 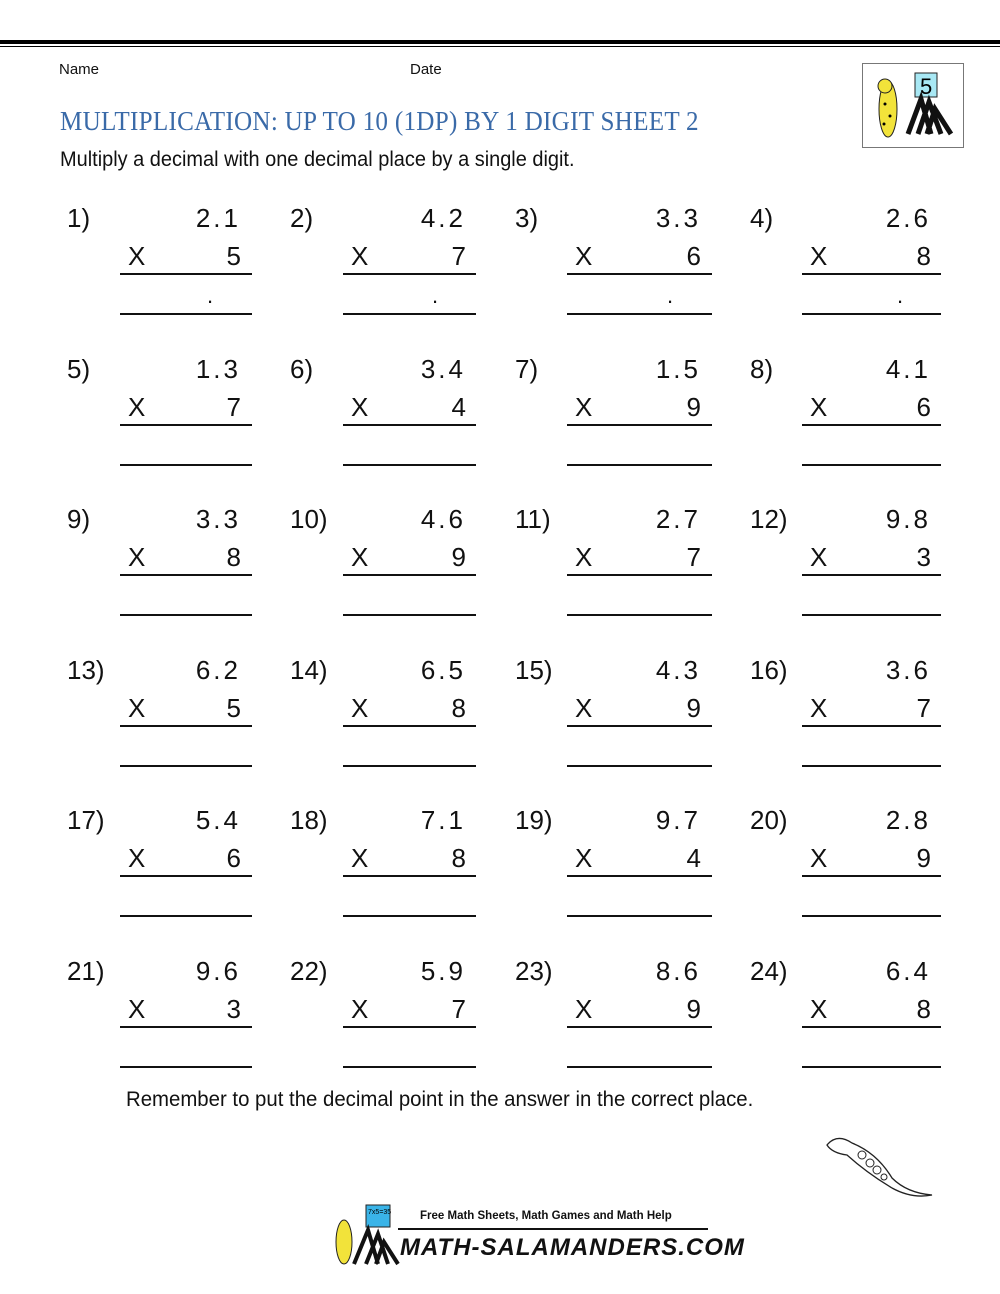 I want to click on multiplicand: 4.6, so click(x=443, y=519).